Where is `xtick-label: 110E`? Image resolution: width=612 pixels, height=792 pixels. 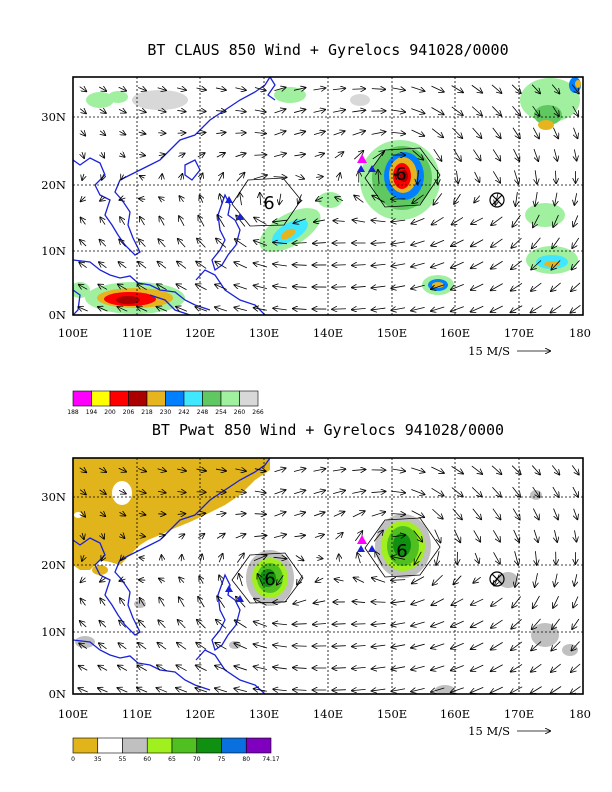 xtick-label: 110E is located at coordinates (137, 714).